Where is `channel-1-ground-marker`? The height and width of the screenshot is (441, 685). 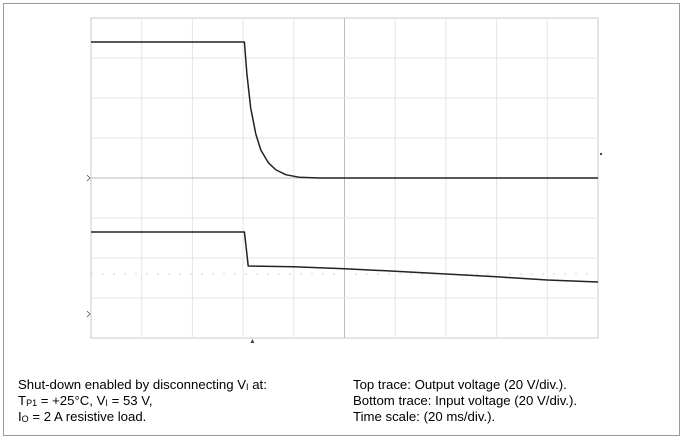
channel-1-ground-marker is located at coordinates (88, 178).